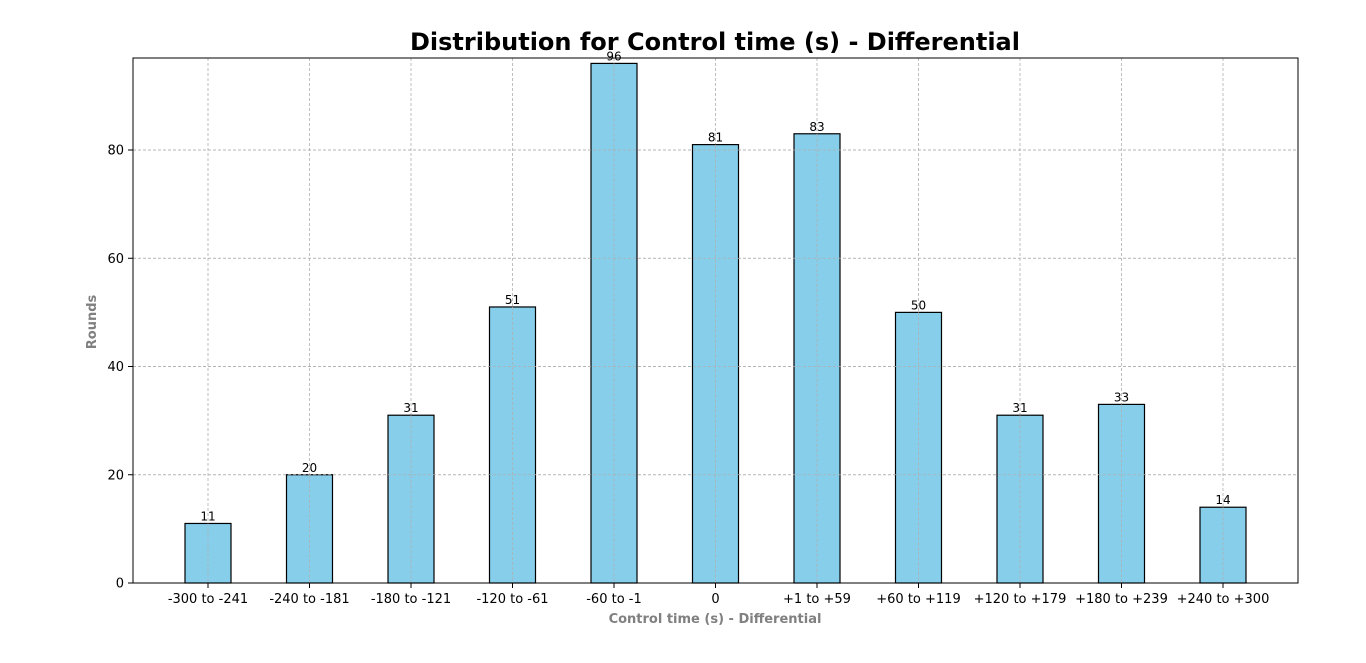 The height and width of the screenshot is (663, 1366). What do you see at coordinates (309, 599) in the screenshot?
I see `x-tick-label-1: -240 to -181` at bounding box center [309, 599].